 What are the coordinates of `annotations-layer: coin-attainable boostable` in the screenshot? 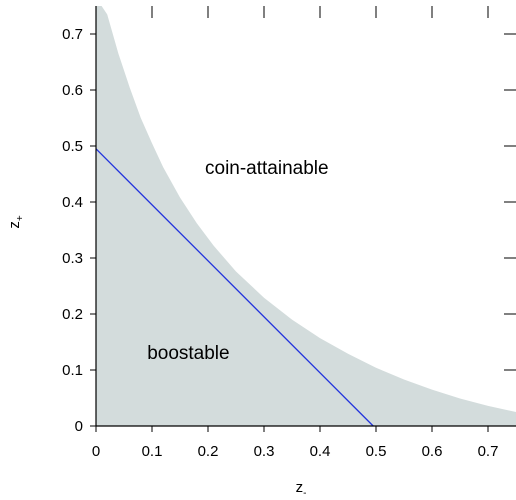 It's located at (237, 261).